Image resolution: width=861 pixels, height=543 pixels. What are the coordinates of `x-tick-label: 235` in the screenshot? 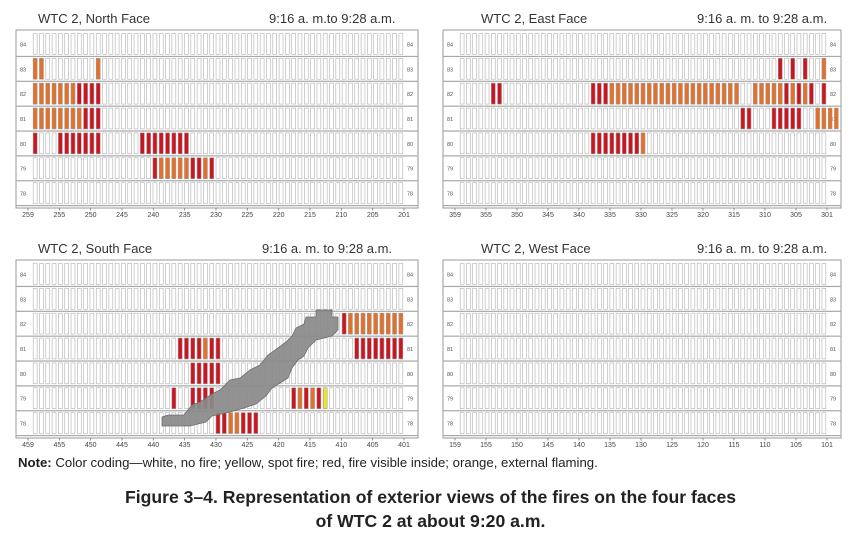 It's located at (185, 215).